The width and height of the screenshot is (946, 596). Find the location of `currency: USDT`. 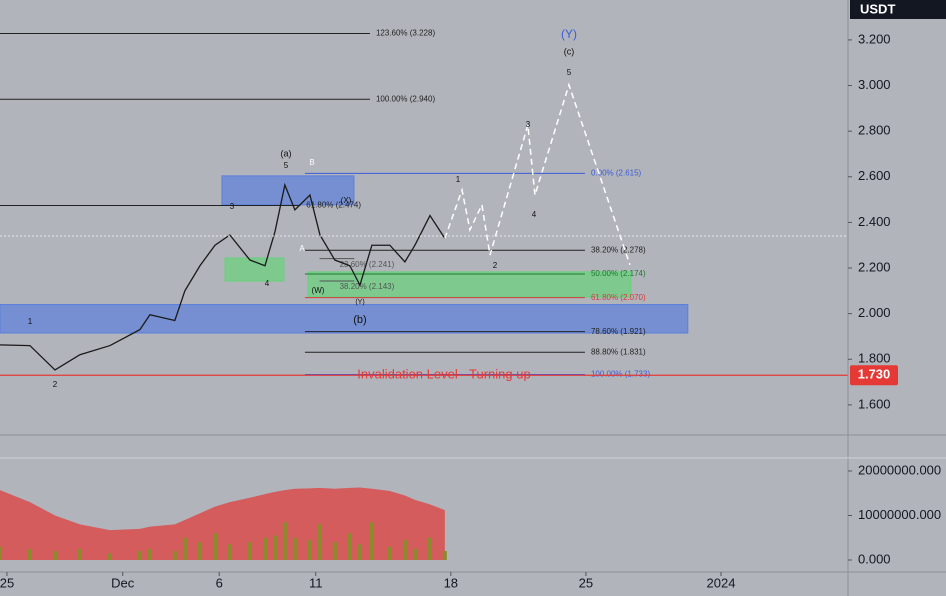

currency: USDT is located at coordinates (877, 8).